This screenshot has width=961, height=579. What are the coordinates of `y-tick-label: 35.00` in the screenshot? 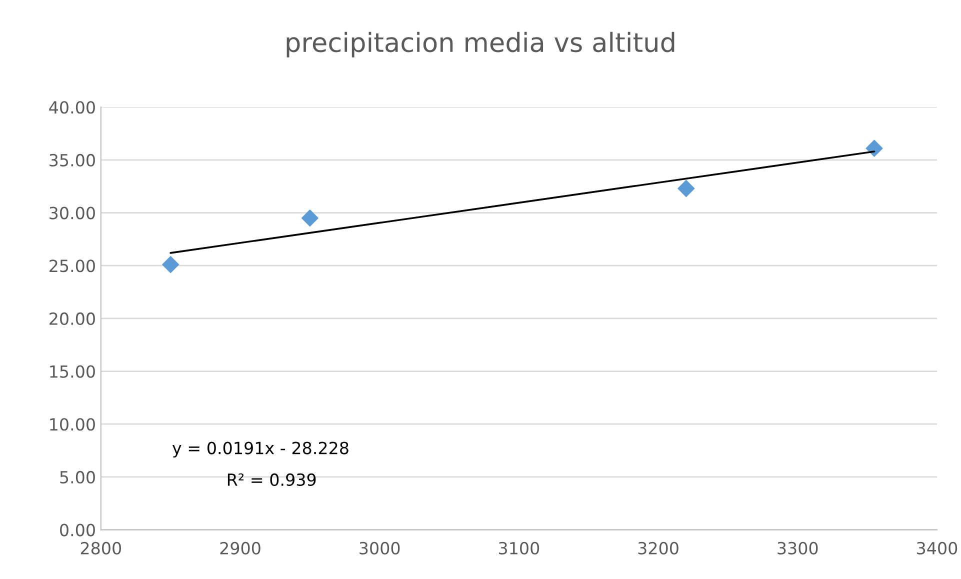 It's located at (72, 160).